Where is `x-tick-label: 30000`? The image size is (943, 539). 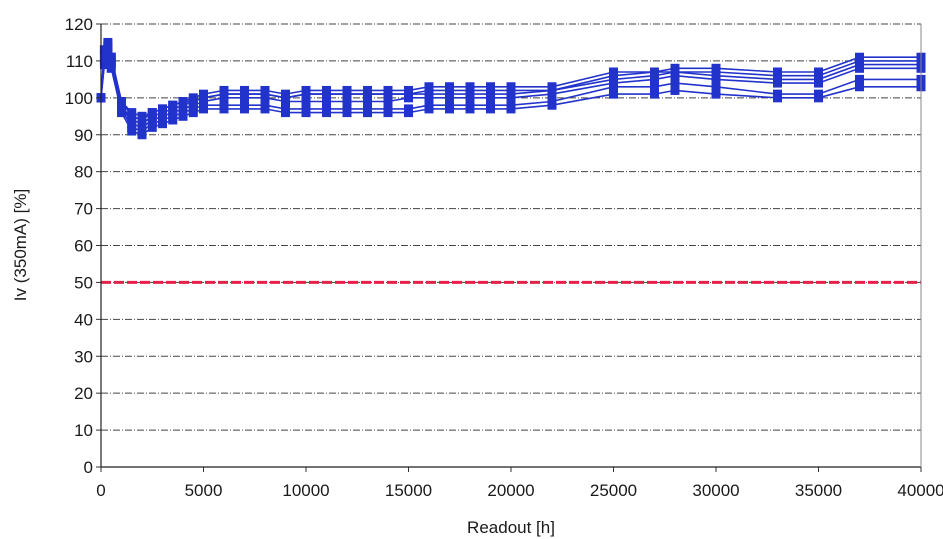 x-tick-label: 30000 is located at coordinates (715, 490).